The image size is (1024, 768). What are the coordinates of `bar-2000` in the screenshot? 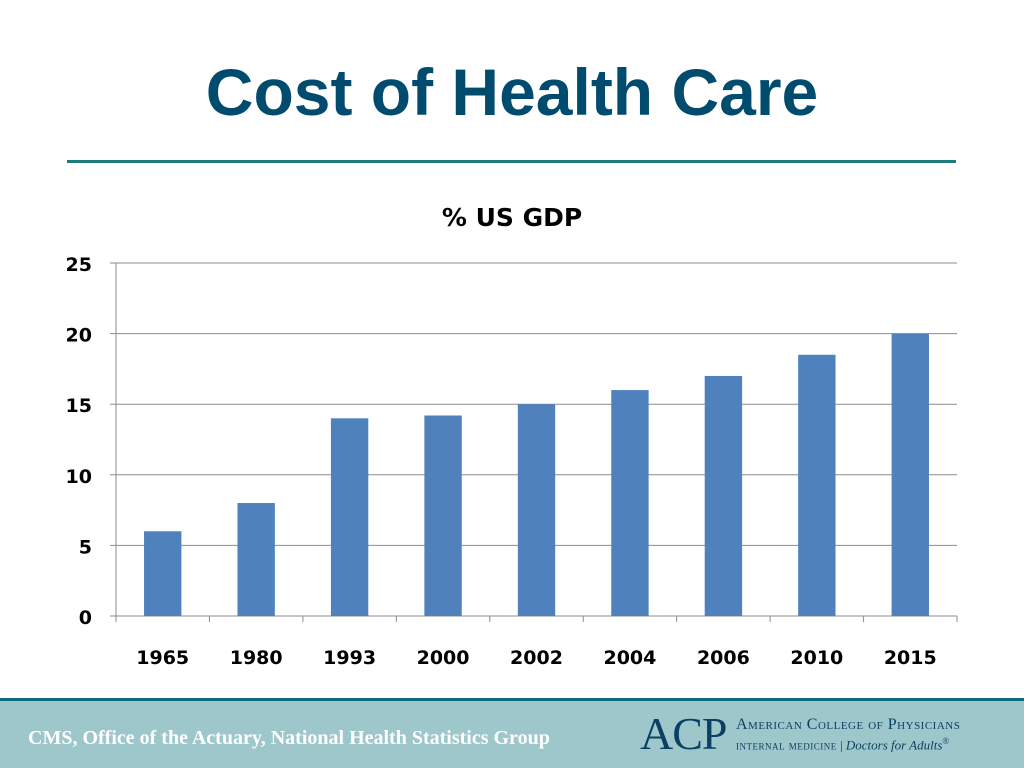 It's located at (443, 515).